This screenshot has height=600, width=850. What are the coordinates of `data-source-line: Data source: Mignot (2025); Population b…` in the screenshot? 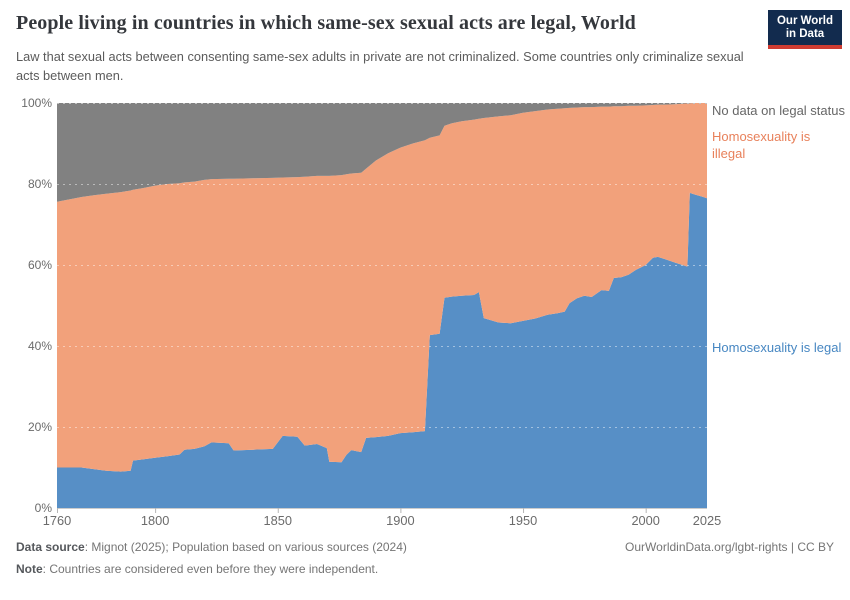 It's located at (425, 547).